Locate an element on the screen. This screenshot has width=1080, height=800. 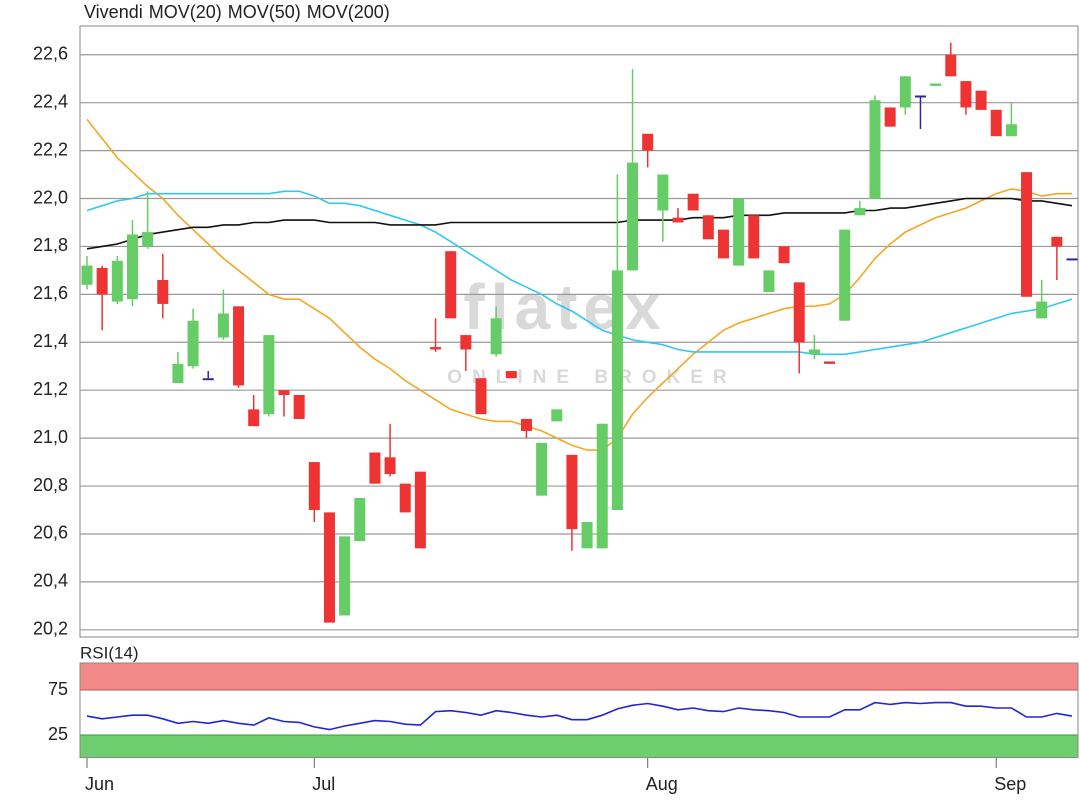
y-tick-label: 22,2 is located at coordinates (50, 149).